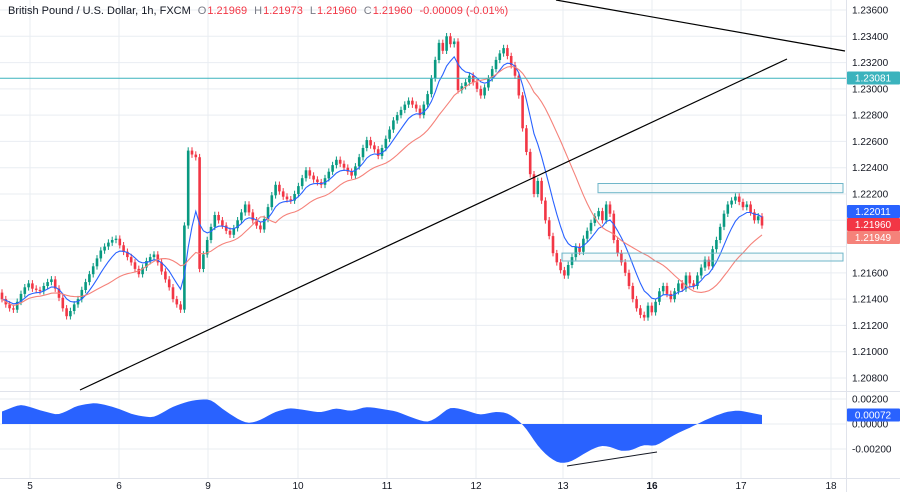  What do you see at coordinates (333, 11) in the screenshot?
I see `ohlc-low: L1.21960` at bounding box center [333, 11].